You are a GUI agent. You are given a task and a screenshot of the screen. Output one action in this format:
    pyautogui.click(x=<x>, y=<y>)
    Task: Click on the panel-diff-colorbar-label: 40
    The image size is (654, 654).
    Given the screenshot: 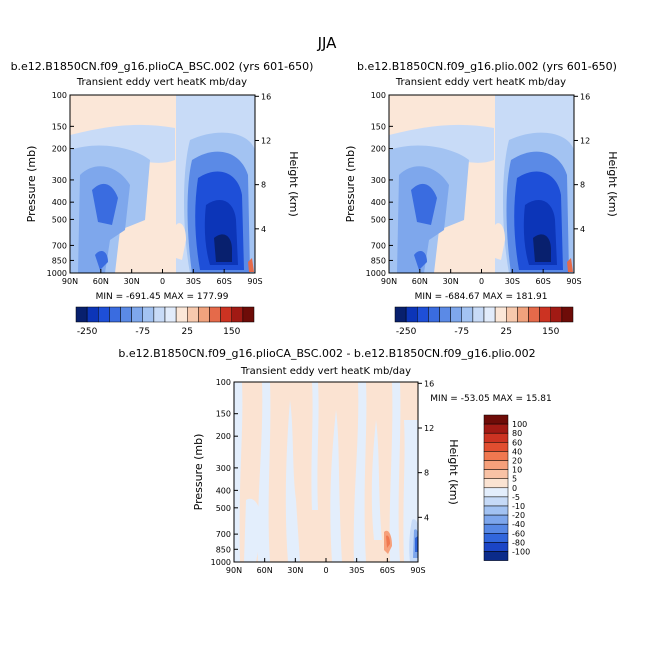 What is the action you would take?
    pyautogui.click(x=517, y=451)
    